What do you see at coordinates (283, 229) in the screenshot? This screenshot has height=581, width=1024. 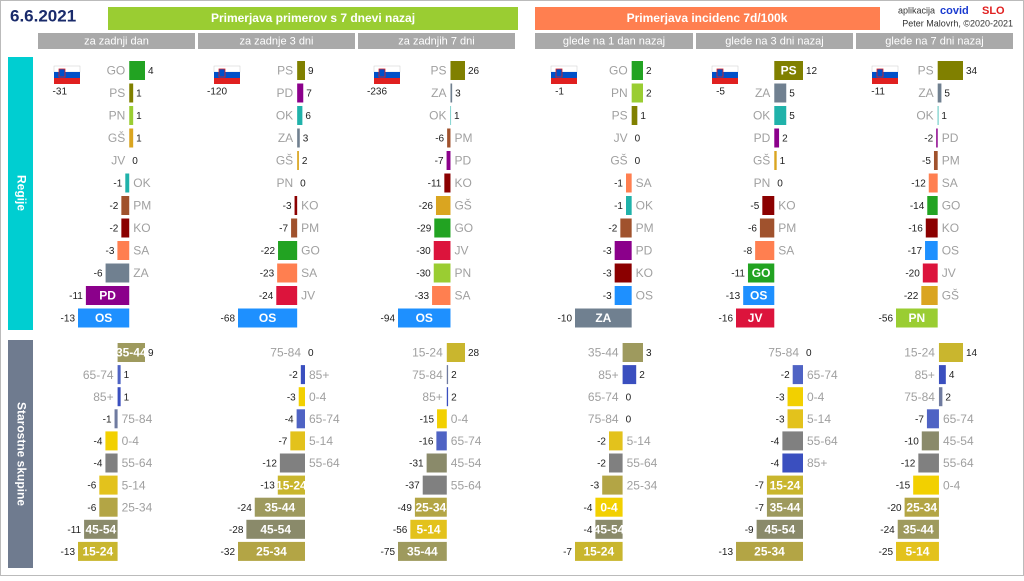 I see `value-label: -7` at bounding box center [283, 229].